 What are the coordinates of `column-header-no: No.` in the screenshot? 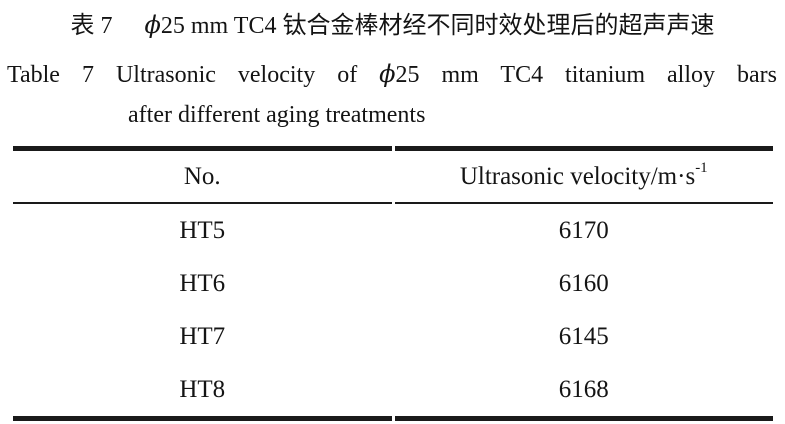 It's located at (202, 175).